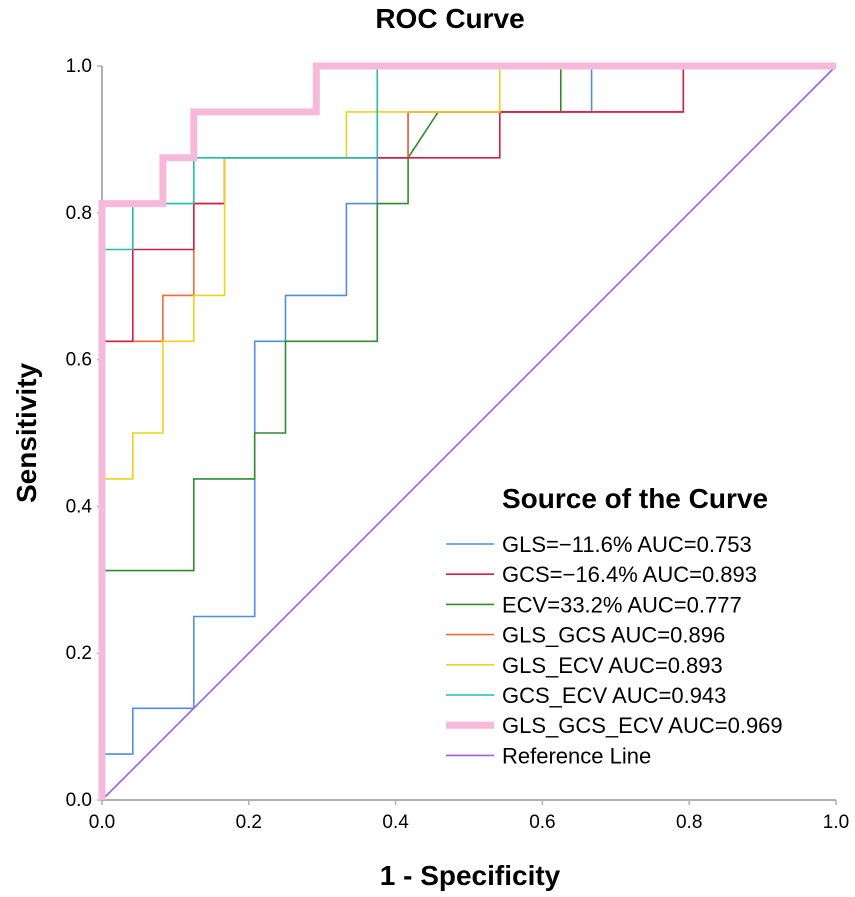 This screenshot has height=897, width=855. I want to click on x-tick-label: 0.2, so click(249, 822).